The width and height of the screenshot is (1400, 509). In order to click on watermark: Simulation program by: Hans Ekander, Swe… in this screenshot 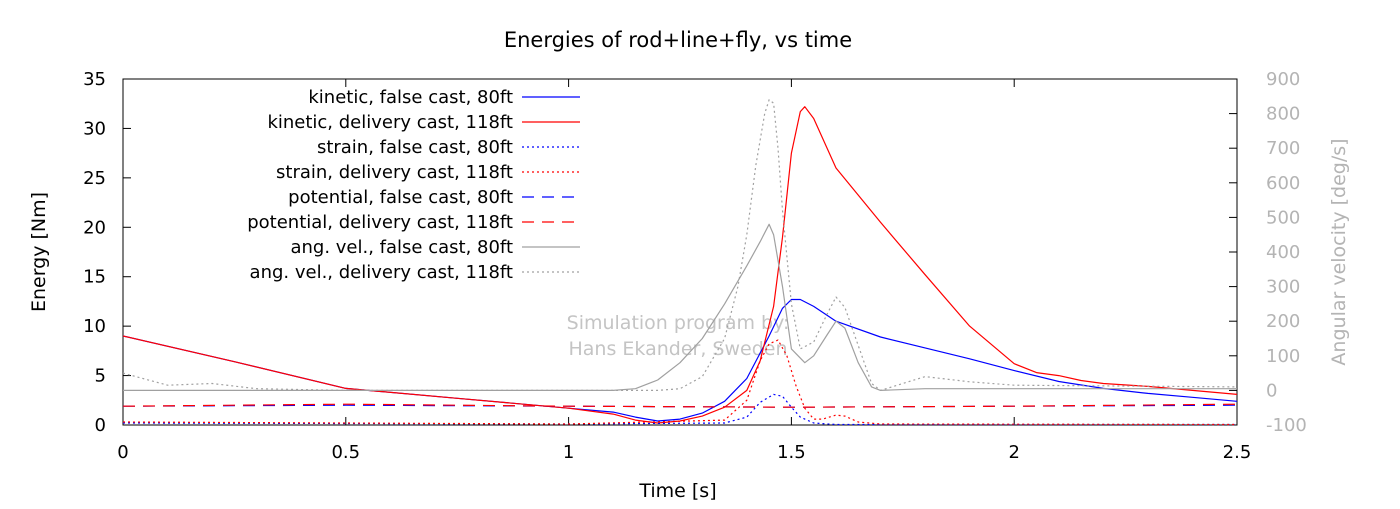, I will do `click(678, 336)`.